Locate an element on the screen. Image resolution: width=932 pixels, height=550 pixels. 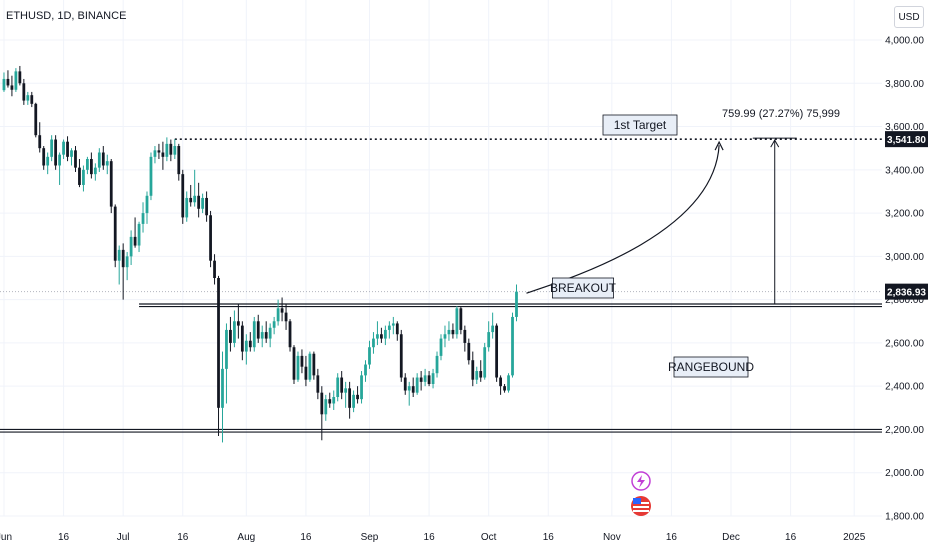
price-tick-label: 1,800.00 is located at coordinates (904, 517).